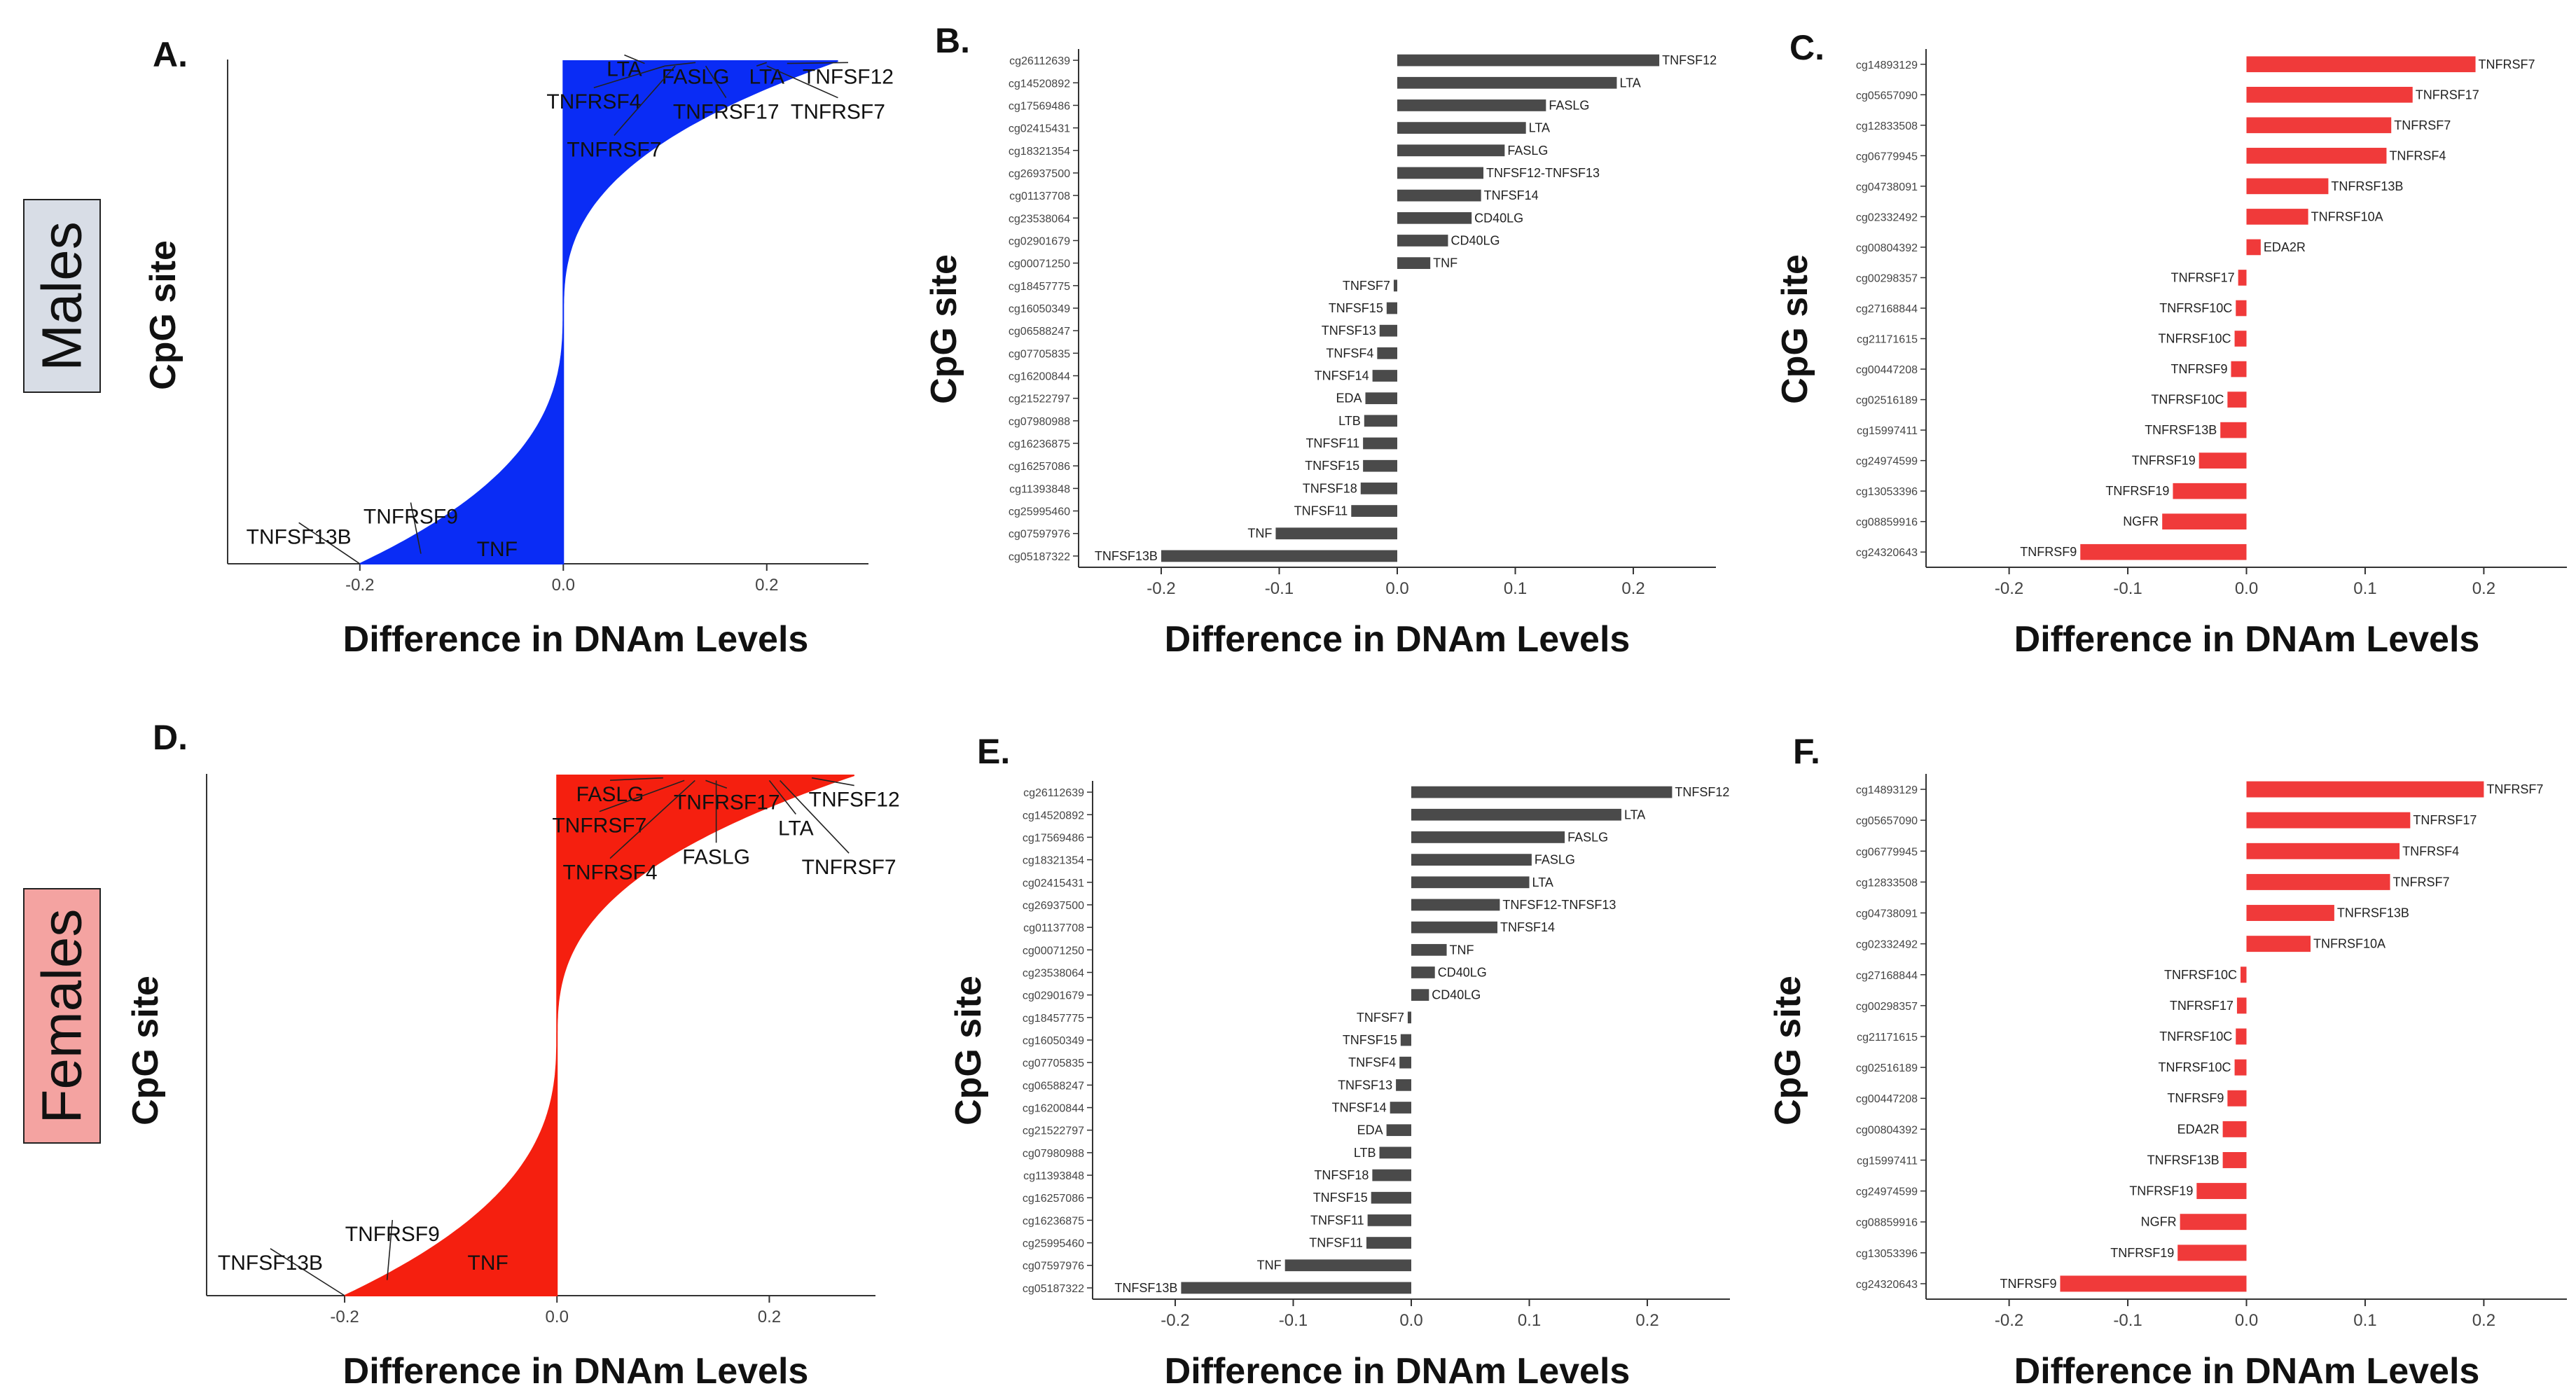  I want to click on gene-label: NGFR, so click(2159, 1222).